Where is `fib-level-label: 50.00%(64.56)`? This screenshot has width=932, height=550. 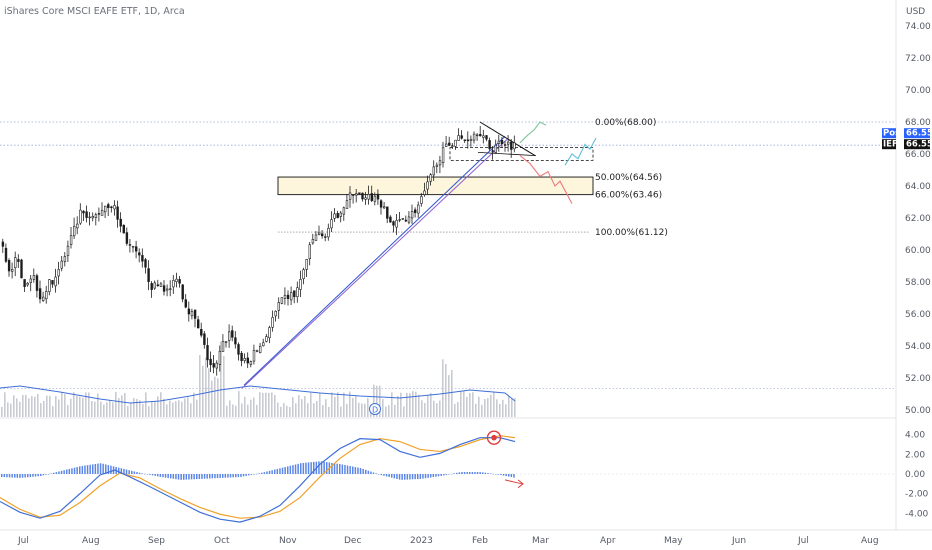
fib-level-label: 50.00%(64.56) is located at coordinates (628, 178).